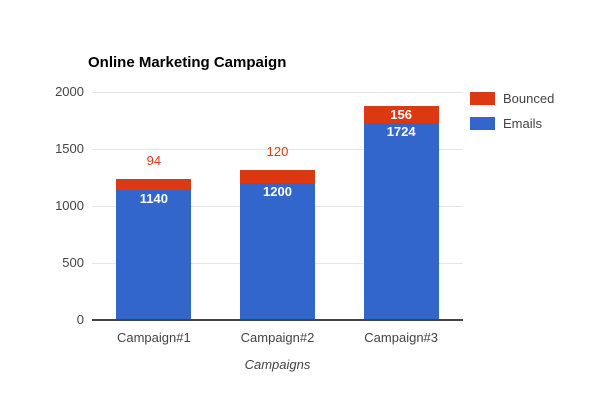 The height and width of the screenshot is (418, 600). What do you see at coordinates (69, 91) in the screenshot?
I see `y-tick-label: 2000` at bounding box center [69, 91].